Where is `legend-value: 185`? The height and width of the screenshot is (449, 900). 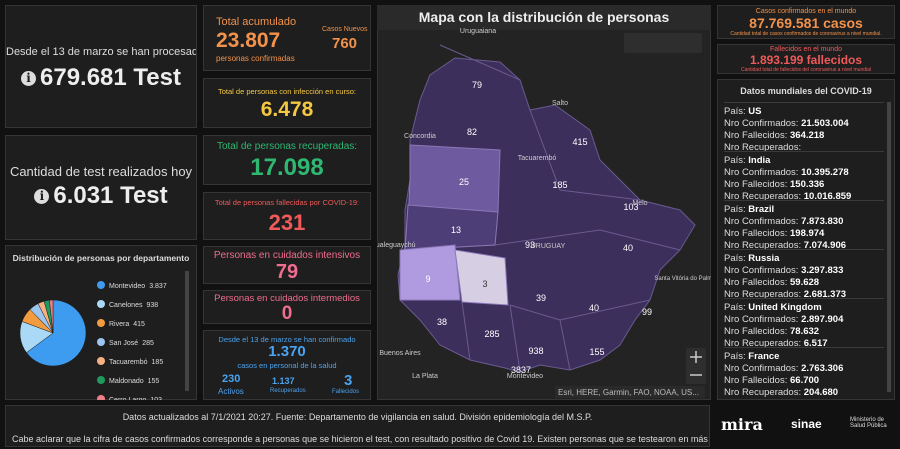
legend-value: 185 is located at coordinates (158, 362).